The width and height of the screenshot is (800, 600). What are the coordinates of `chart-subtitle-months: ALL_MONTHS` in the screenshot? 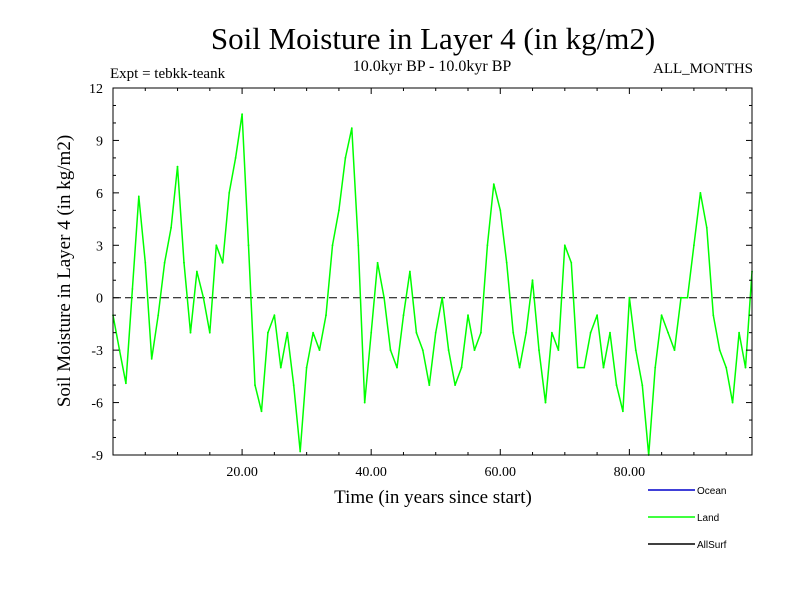 It's located at (703, 69).